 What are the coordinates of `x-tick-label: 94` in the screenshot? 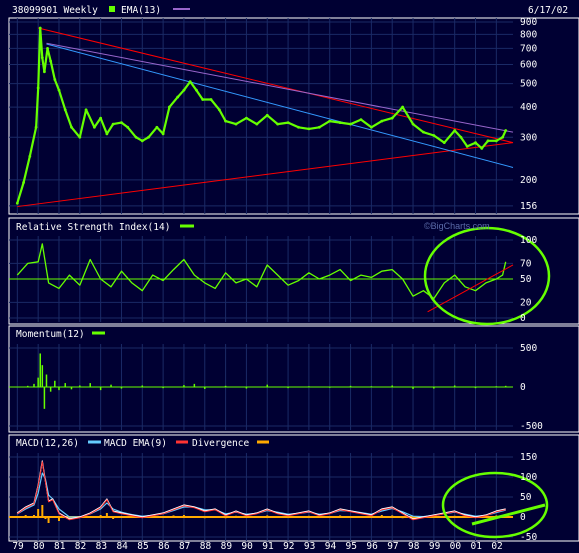 It's located at (331, 546).